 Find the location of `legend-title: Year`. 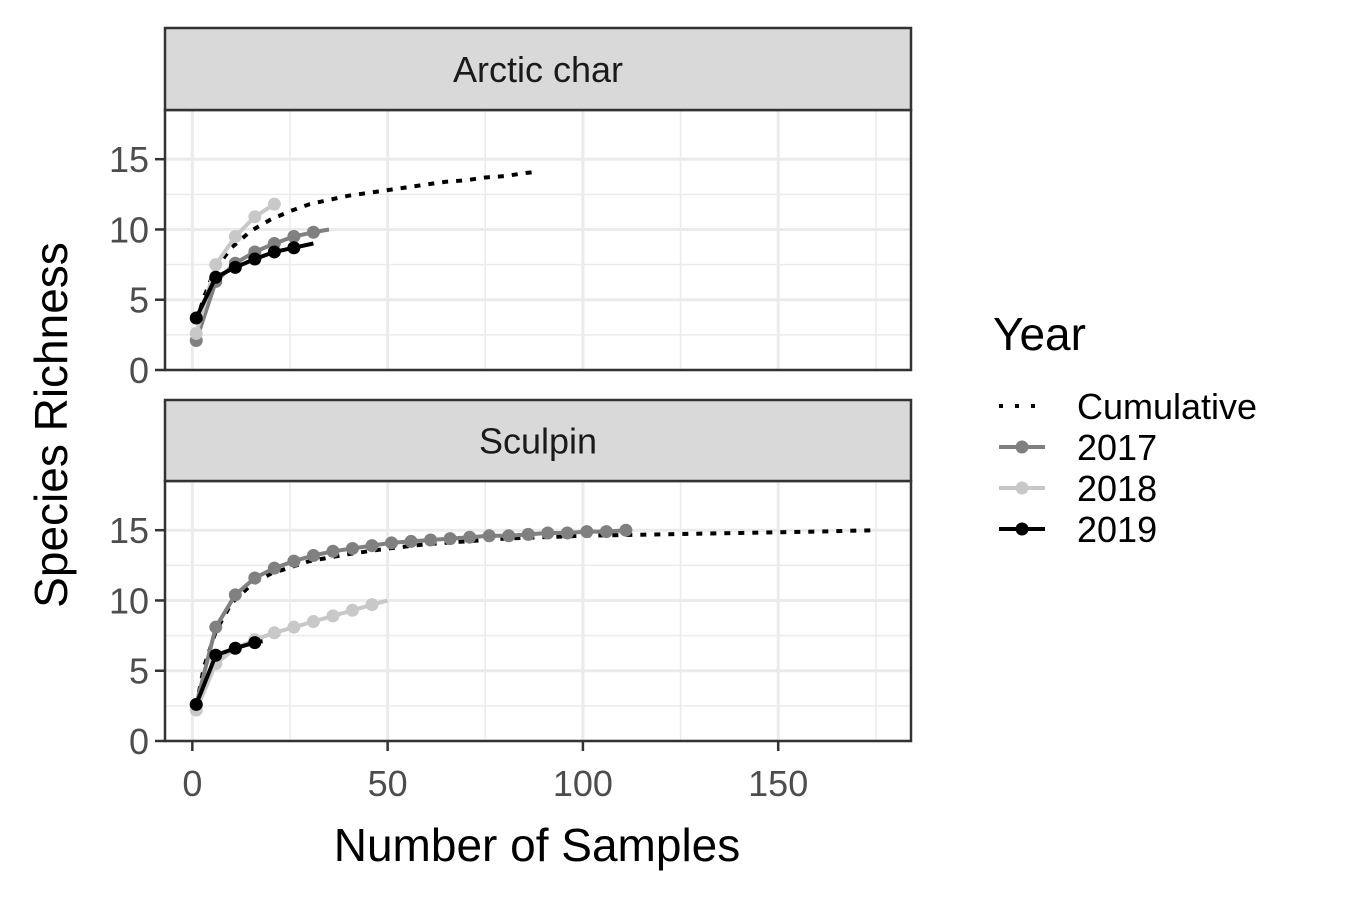

legend-title: Year is located at coordinates (1039, 334).